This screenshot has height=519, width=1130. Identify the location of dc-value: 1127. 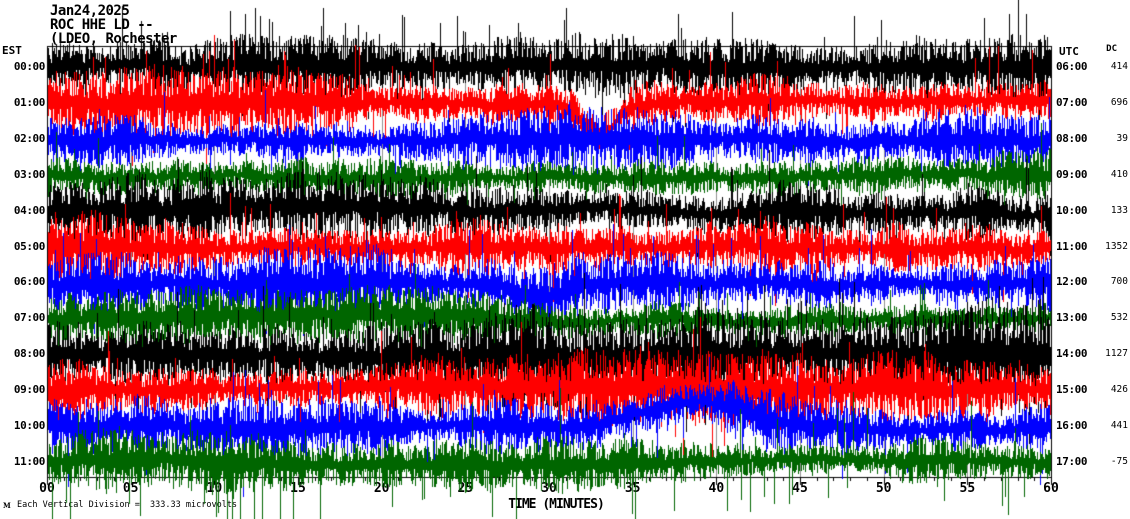
(1116, 354).